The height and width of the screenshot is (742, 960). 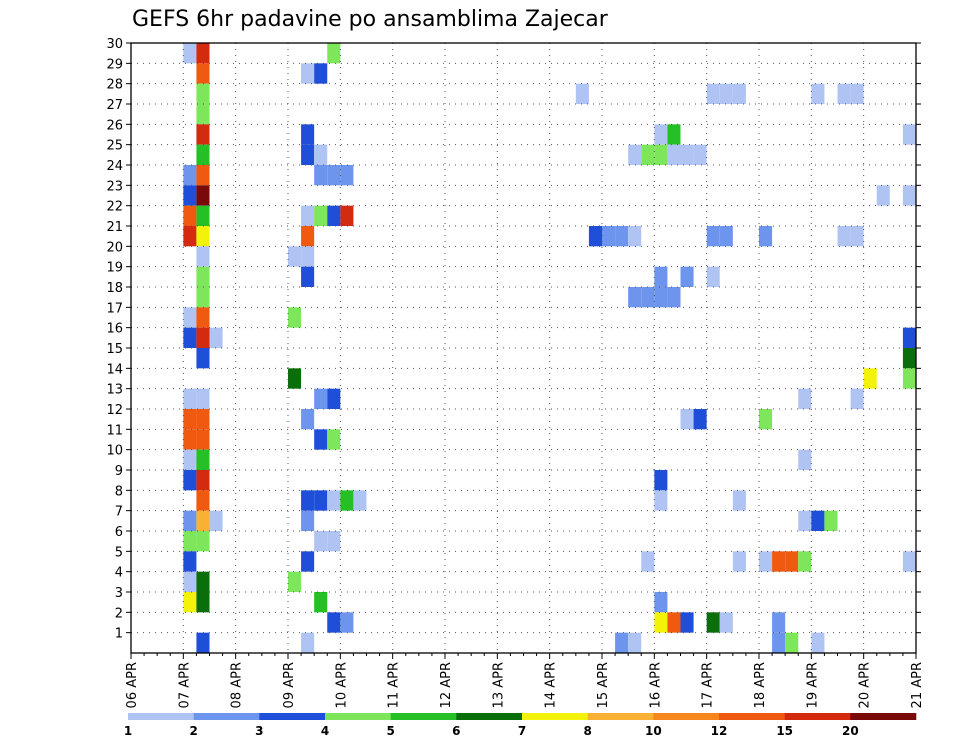 I want to click on y-tick-label: 20, so click(x=114, y=247).